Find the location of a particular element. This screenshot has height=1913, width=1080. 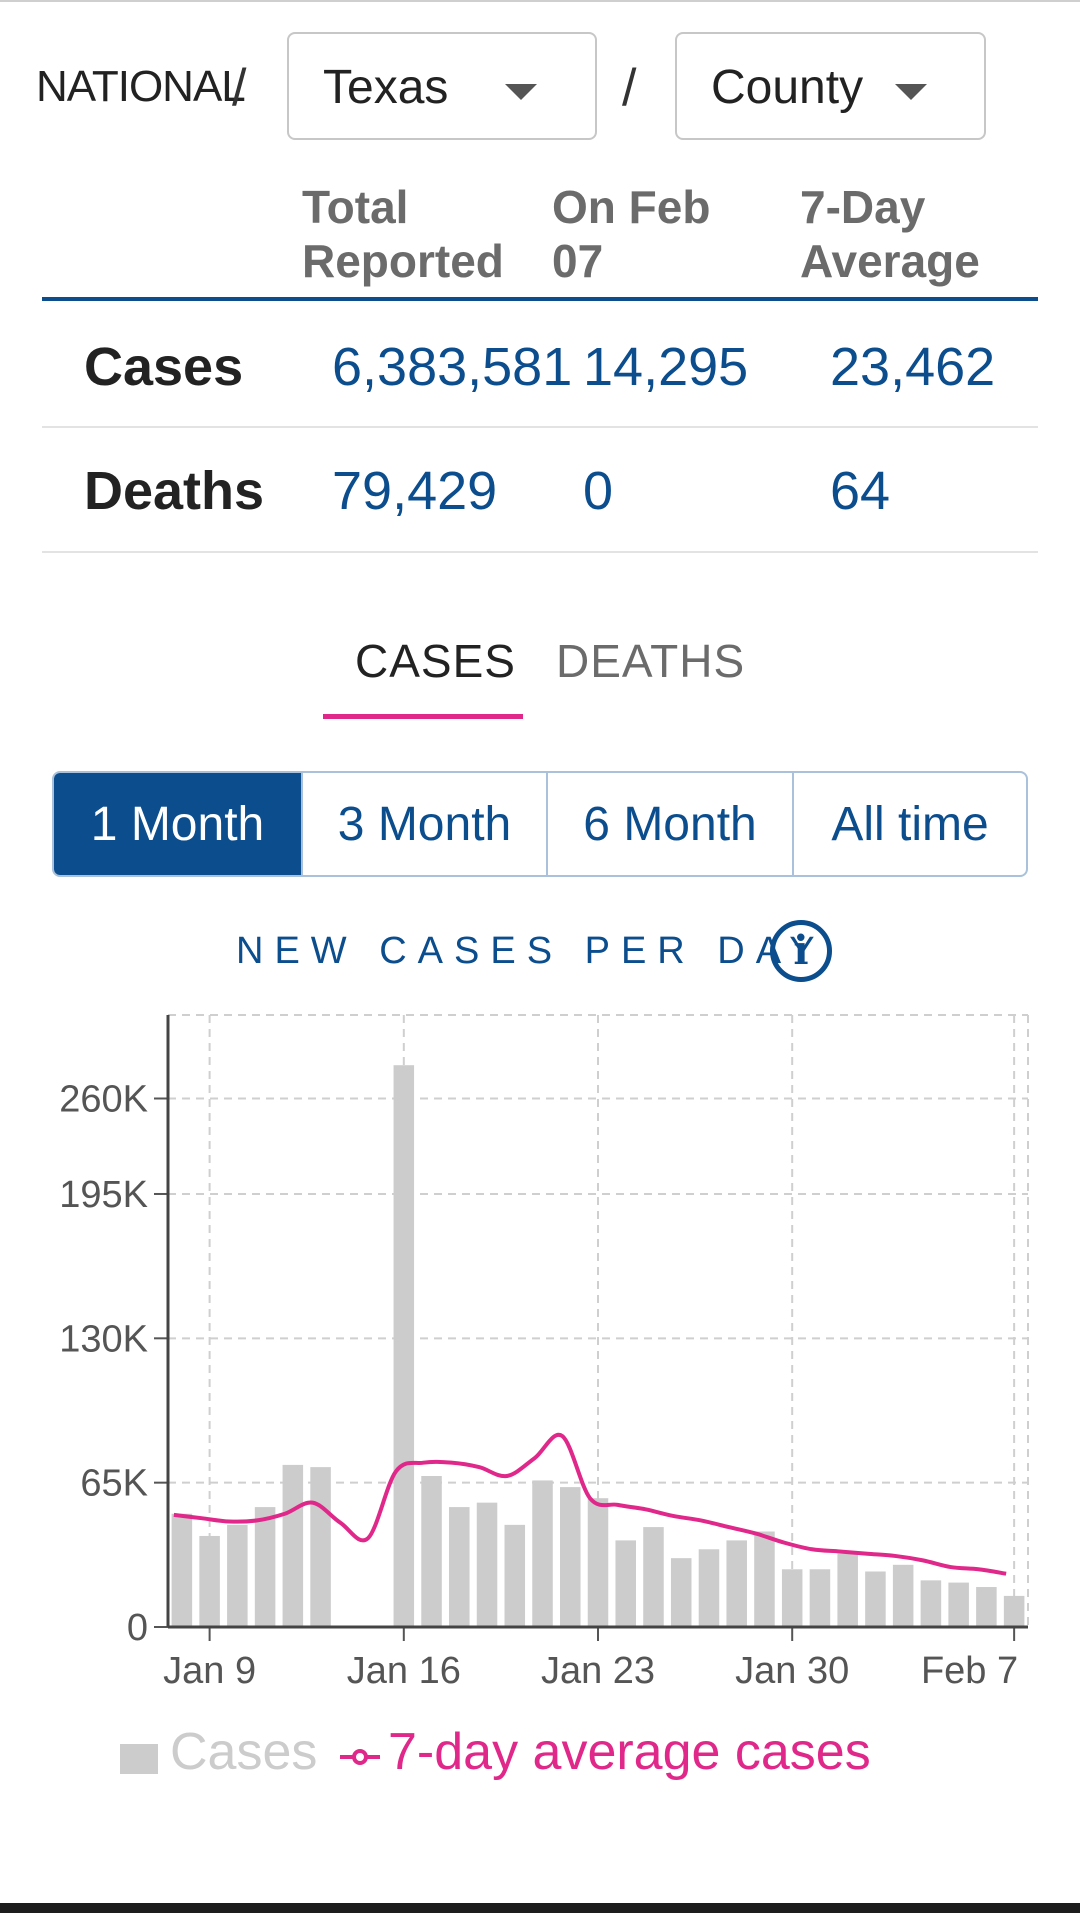

header-on-date: On Feb 07 is located at coordinates (631, 234).